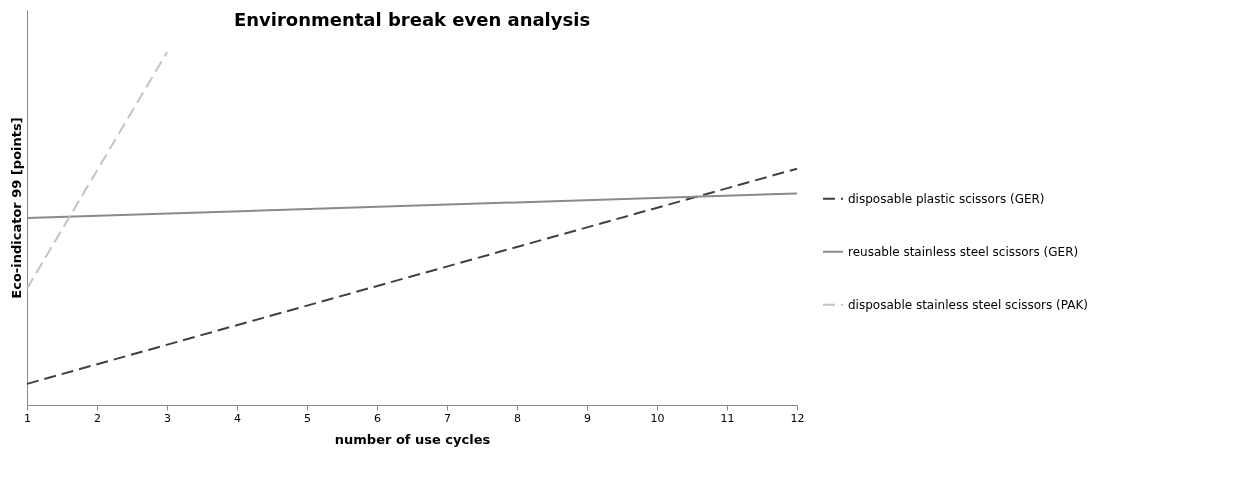 The width and height of the screenshot is (1249, 482). What do you see at coordinates (517, 418) in the screenshot?
I see `x-tick-label: 8` at bounding box center [517, 418].